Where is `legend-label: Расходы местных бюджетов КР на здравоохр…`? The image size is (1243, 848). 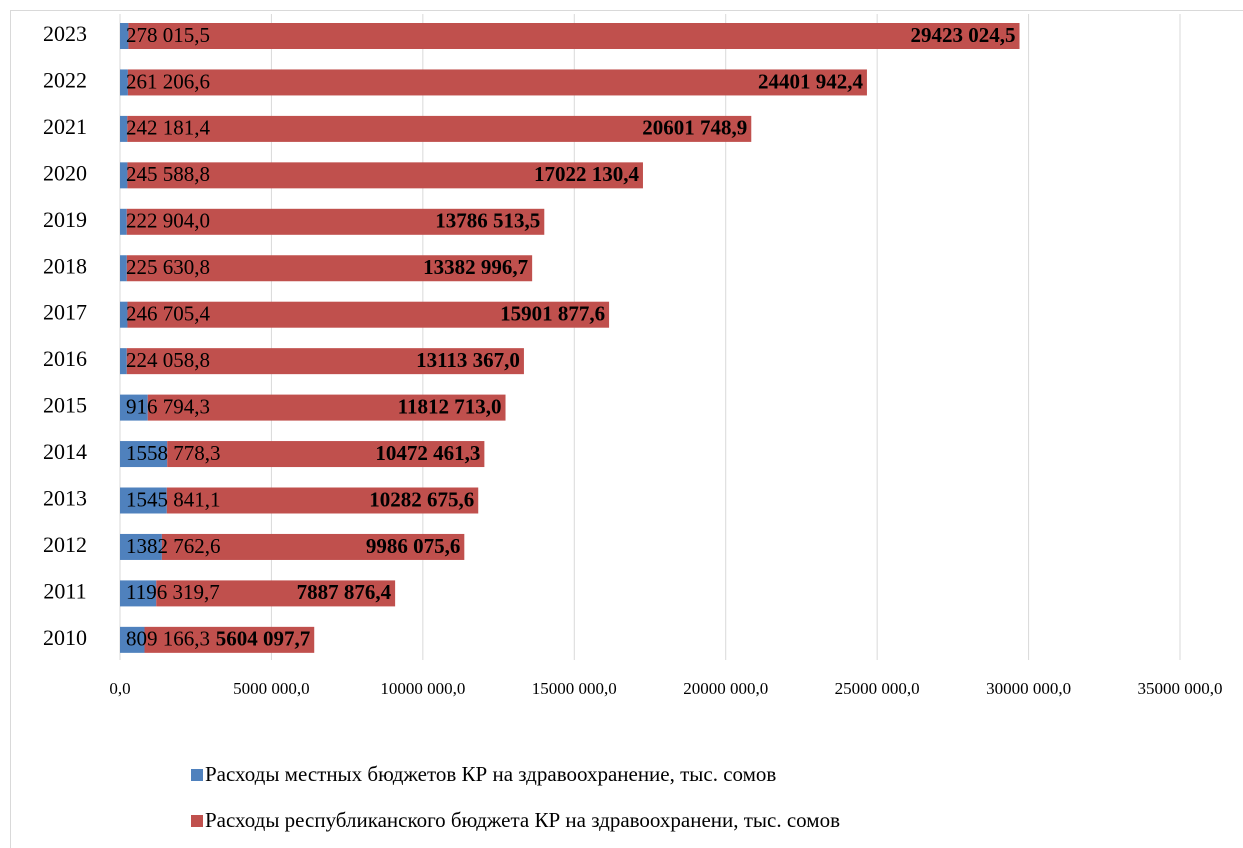 legend-label: Расходы местных бюджетов КР на здравоохр… is located at coordinates (490, 774).